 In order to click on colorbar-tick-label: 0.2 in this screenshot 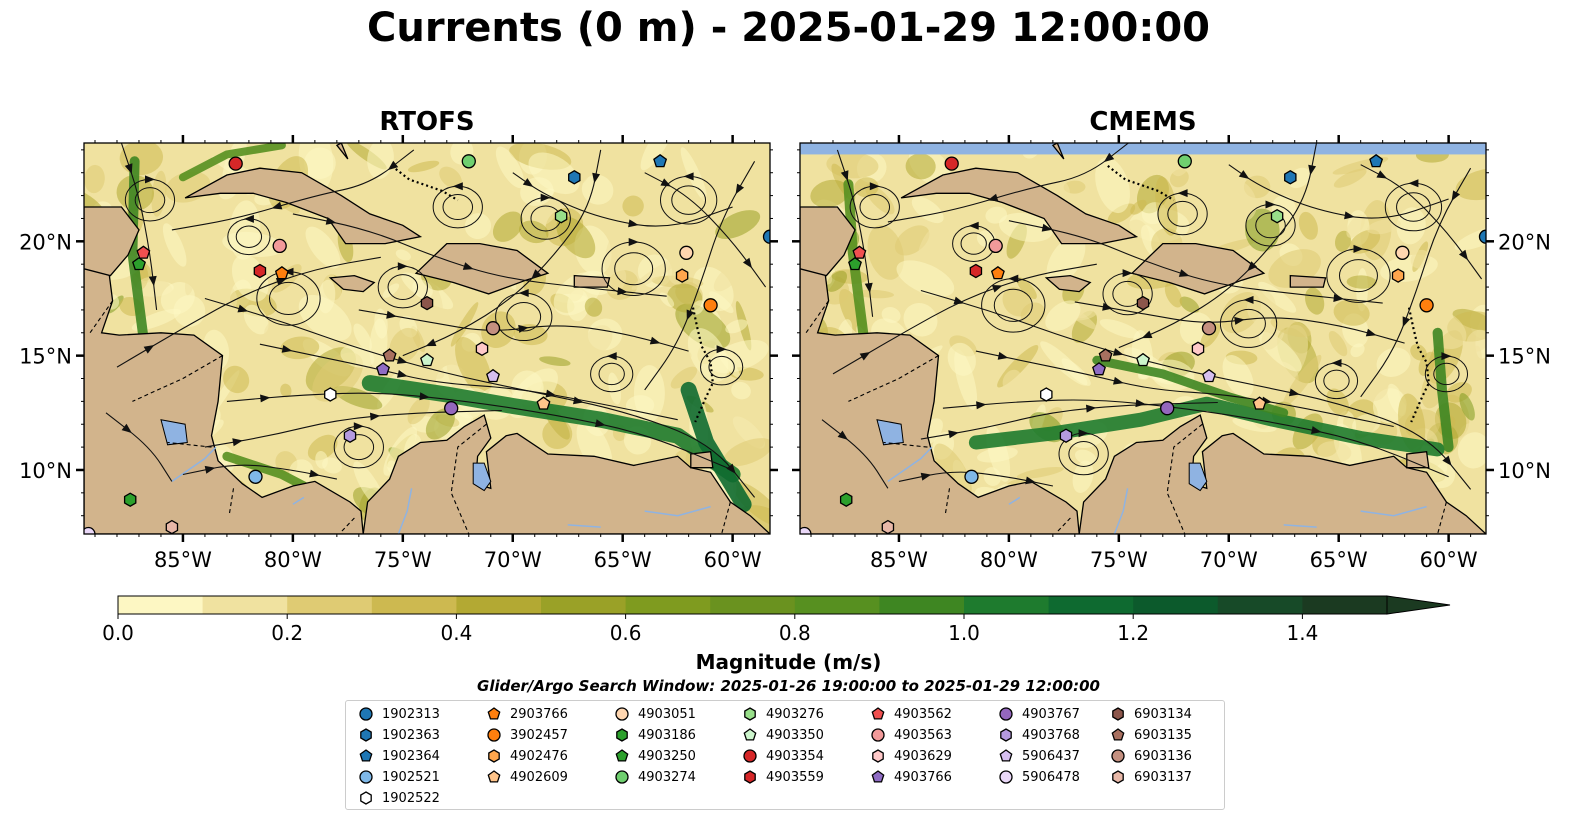, I will do `click(287, 633)`.